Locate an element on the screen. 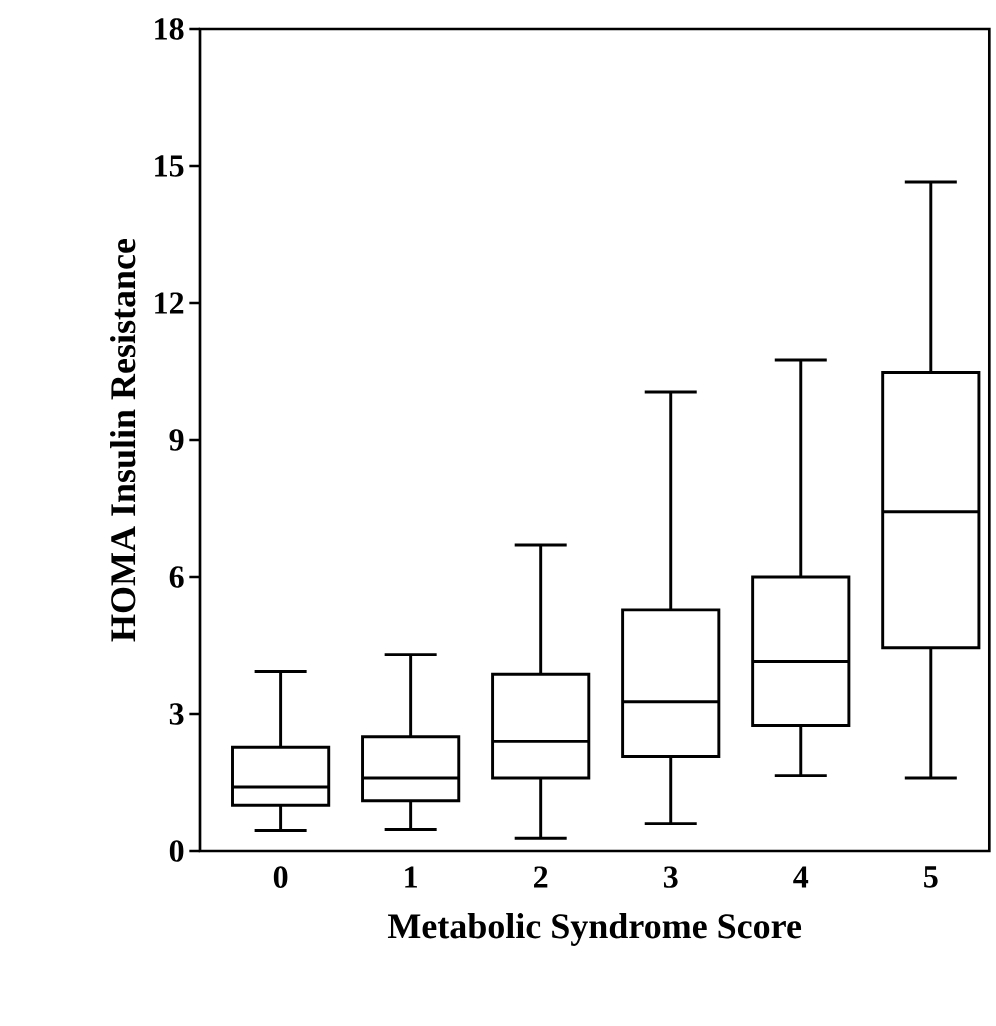  x-tick-label: 3 is located at coordinates (670, 877).